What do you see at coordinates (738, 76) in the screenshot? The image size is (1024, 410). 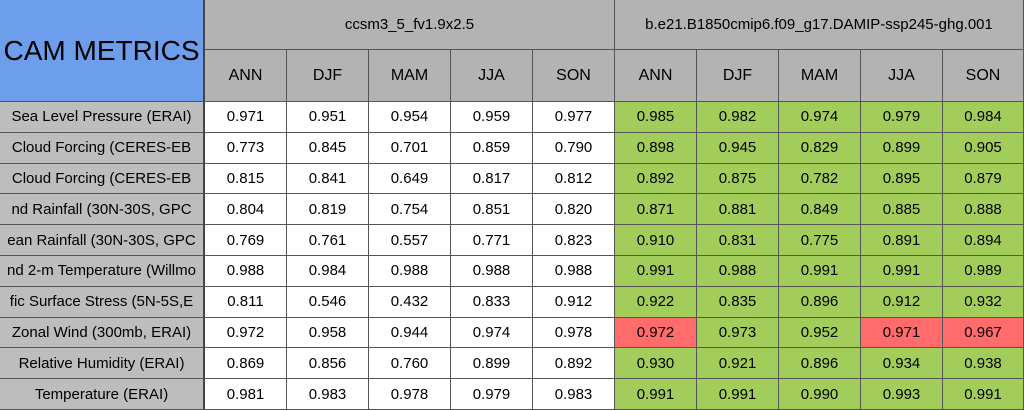 I see `season-header-djf: DJF` at bounding box center [738, 76].